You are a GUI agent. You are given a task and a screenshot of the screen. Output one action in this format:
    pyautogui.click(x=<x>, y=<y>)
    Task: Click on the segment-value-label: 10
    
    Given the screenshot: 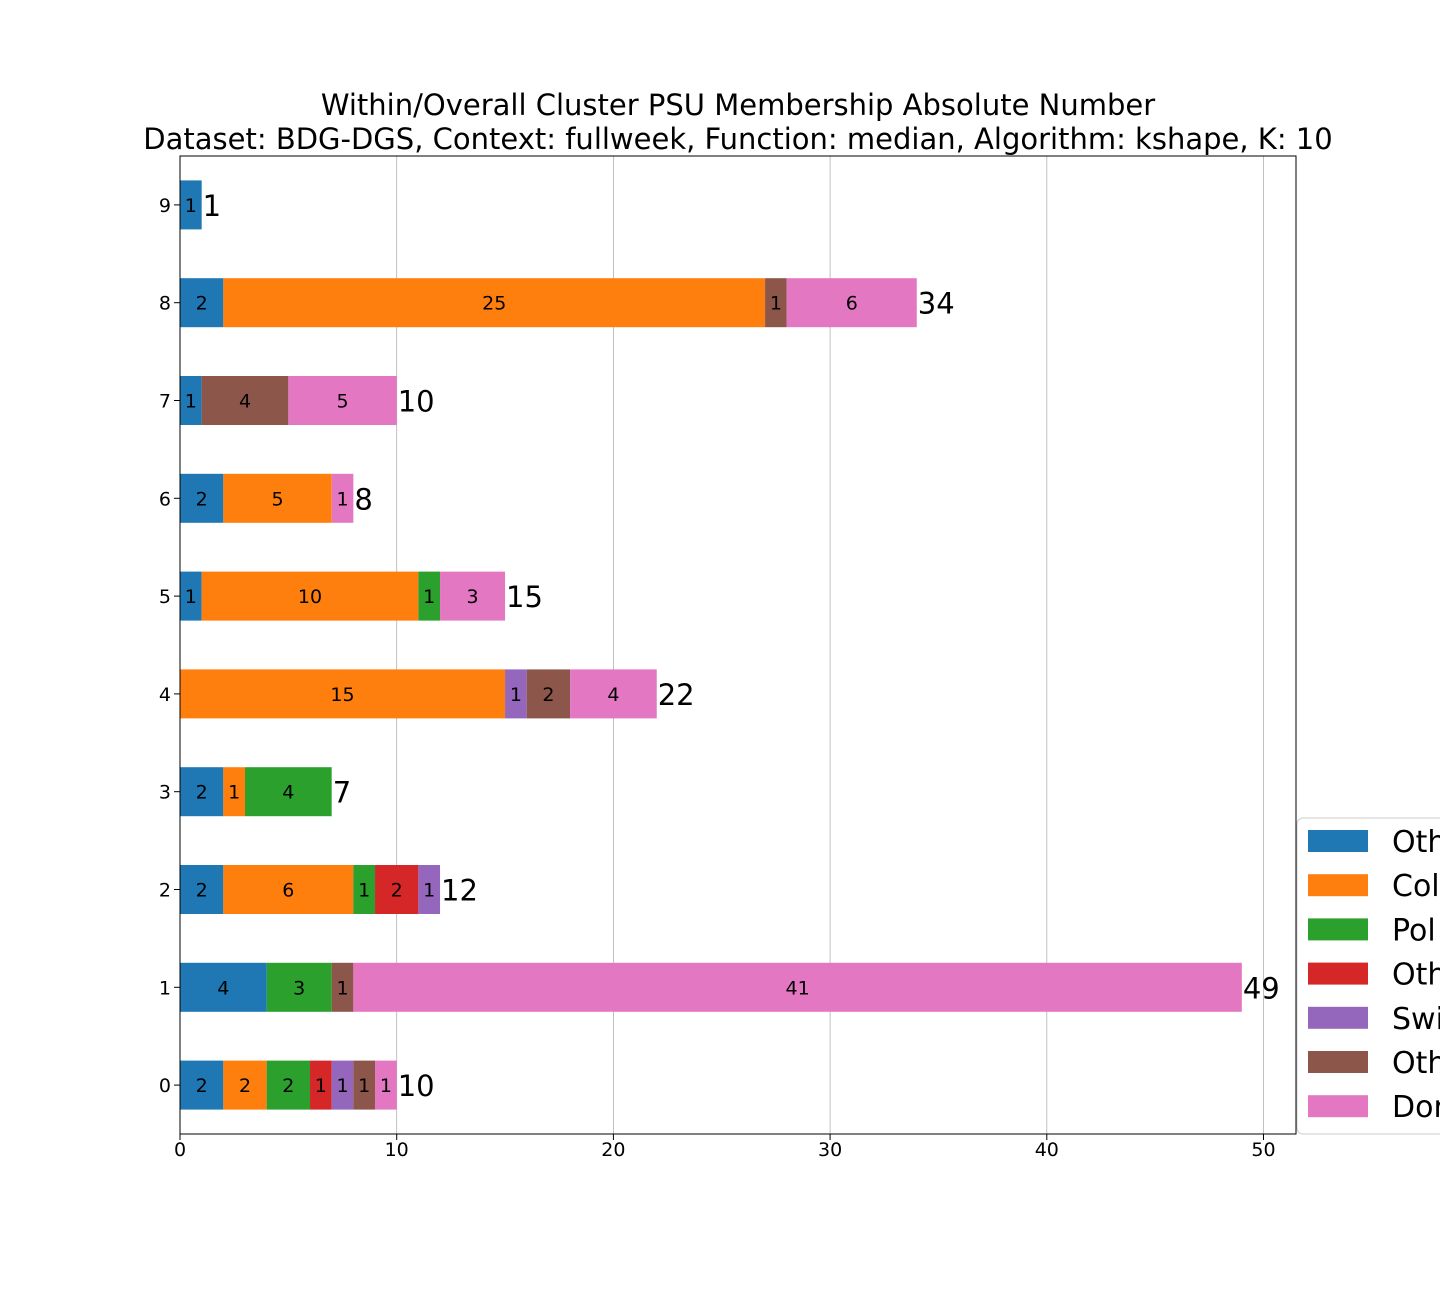 What is the action you would take?
    pyautogui.click(x=310, y=597)
    